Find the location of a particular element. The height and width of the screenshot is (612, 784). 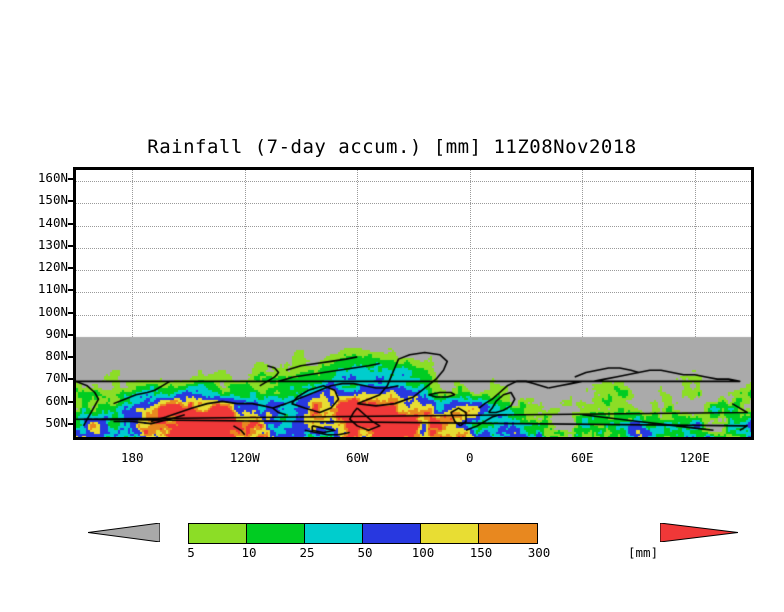

colorbar: 5 10 25 50 100 150 300 [mm] is located at coordinates (413, 543).